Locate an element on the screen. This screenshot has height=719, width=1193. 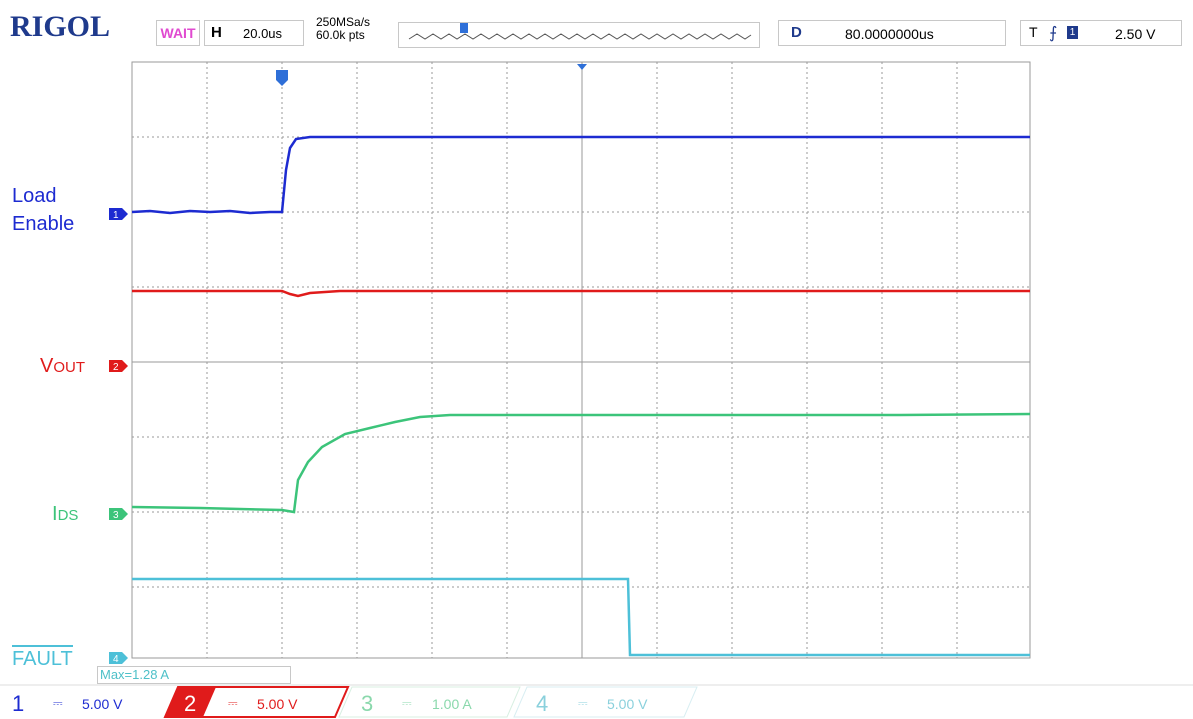
memory-overview is located at coordinates (579, 35).